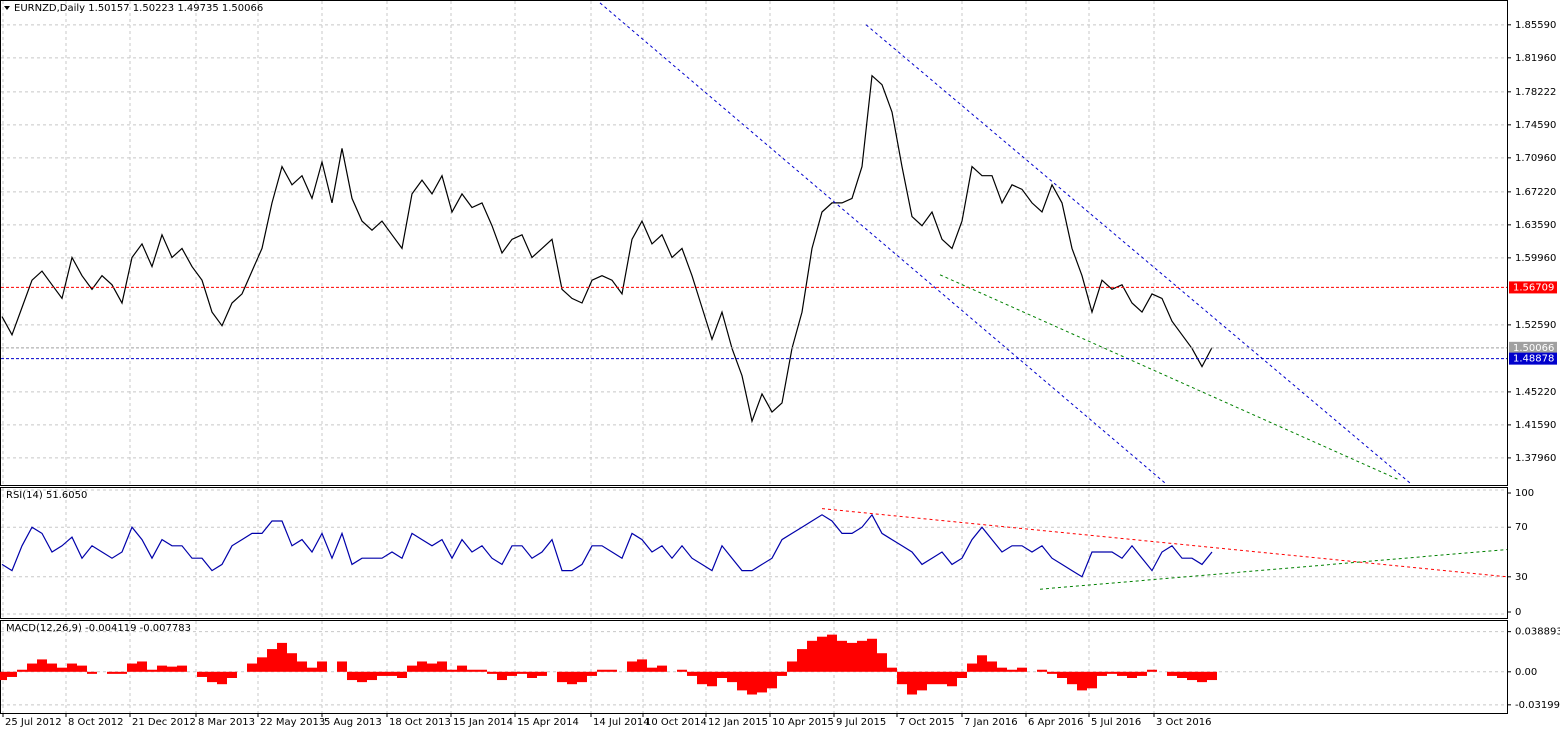  I want to click on y-tick-label: 1.63590, so click(1535, 225).